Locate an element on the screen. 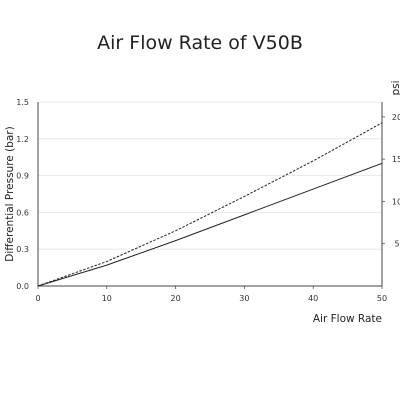  y-tick-label: 1.2 is located at coordinates (22, 139).